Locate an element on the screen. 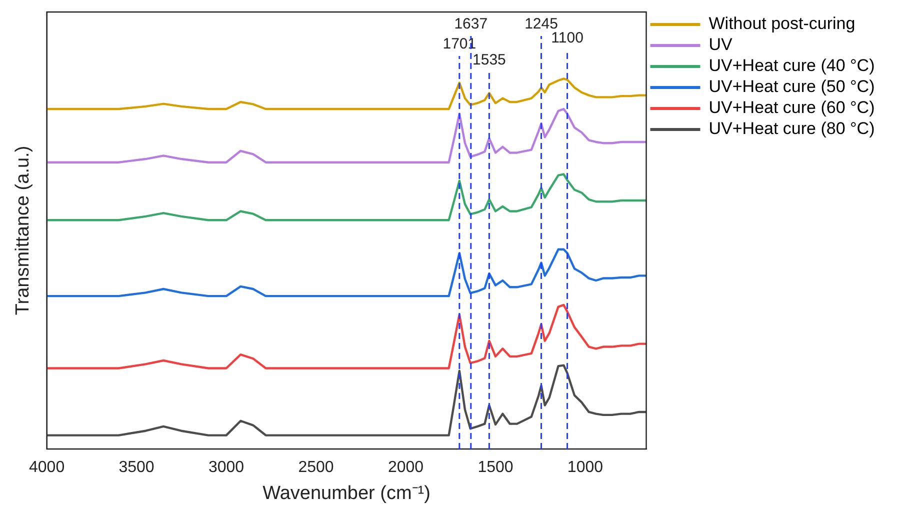 This screenshot has width=911, height=515. y-axis-title: Transmittance (a.u.) is located at coordinates (23, 231).